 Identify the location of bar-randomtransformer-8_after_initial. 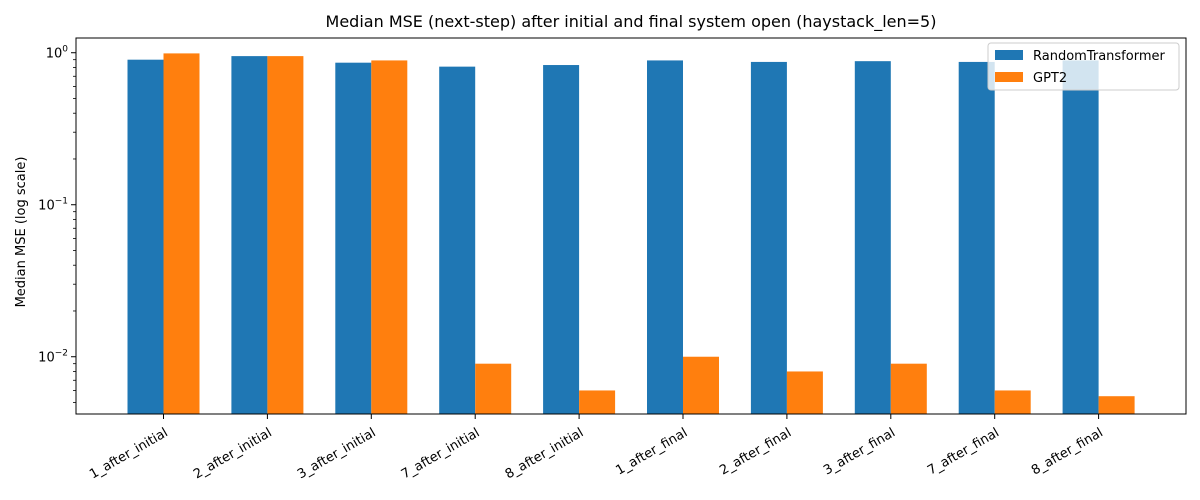
(561, 240).